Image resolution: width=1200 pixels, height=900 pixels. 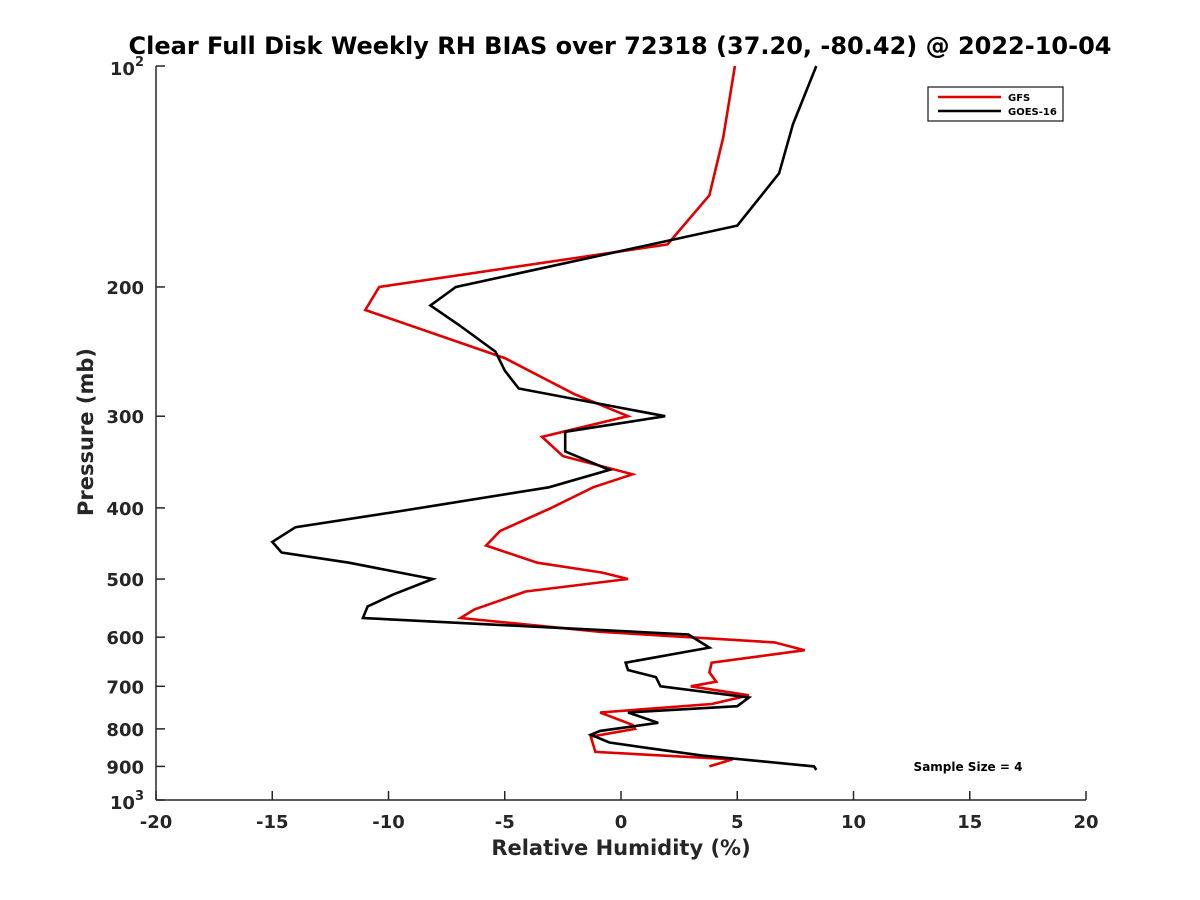 I want to click on y-tick-label-power: 10², so click(x=127, y=67).